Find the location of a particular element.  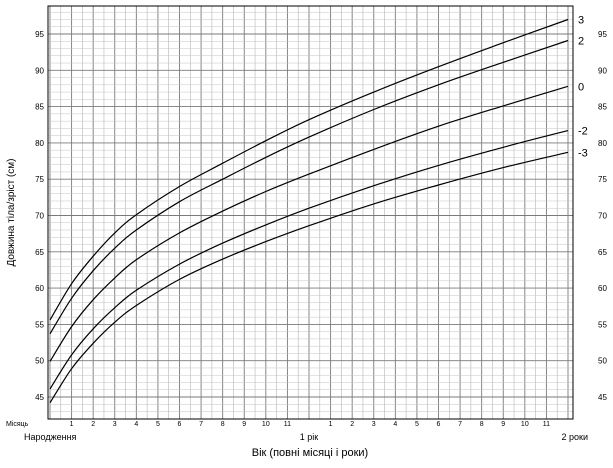

y-tick-label-right: 60 is located at coordinates (602, 288).